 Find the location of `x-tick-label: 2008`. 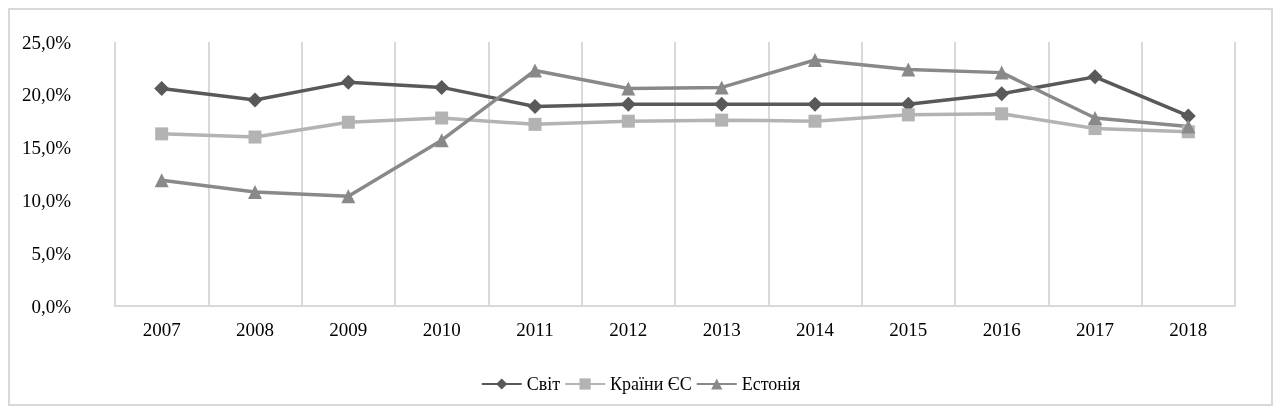

x-tick-label: 2008 is located at coordinates (255, 329).